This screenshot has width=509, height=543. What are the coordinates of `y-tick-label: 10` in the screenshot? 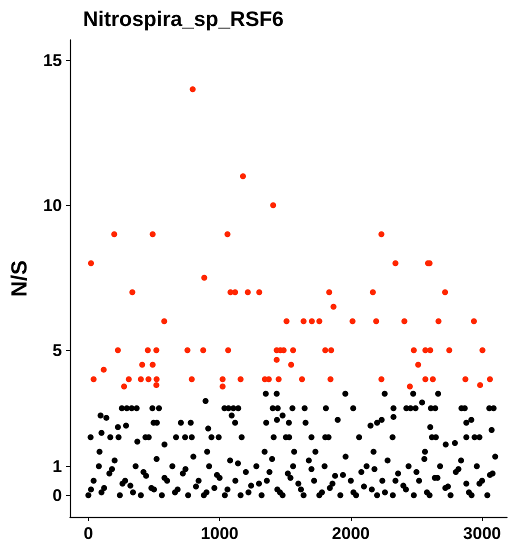 It's located at (52, 205).